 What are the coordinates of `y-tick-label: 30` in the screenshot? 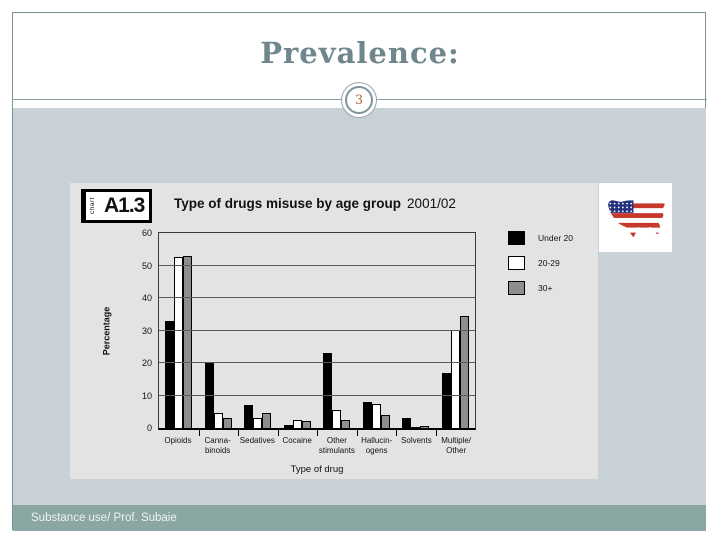 It's located at (146, 330).